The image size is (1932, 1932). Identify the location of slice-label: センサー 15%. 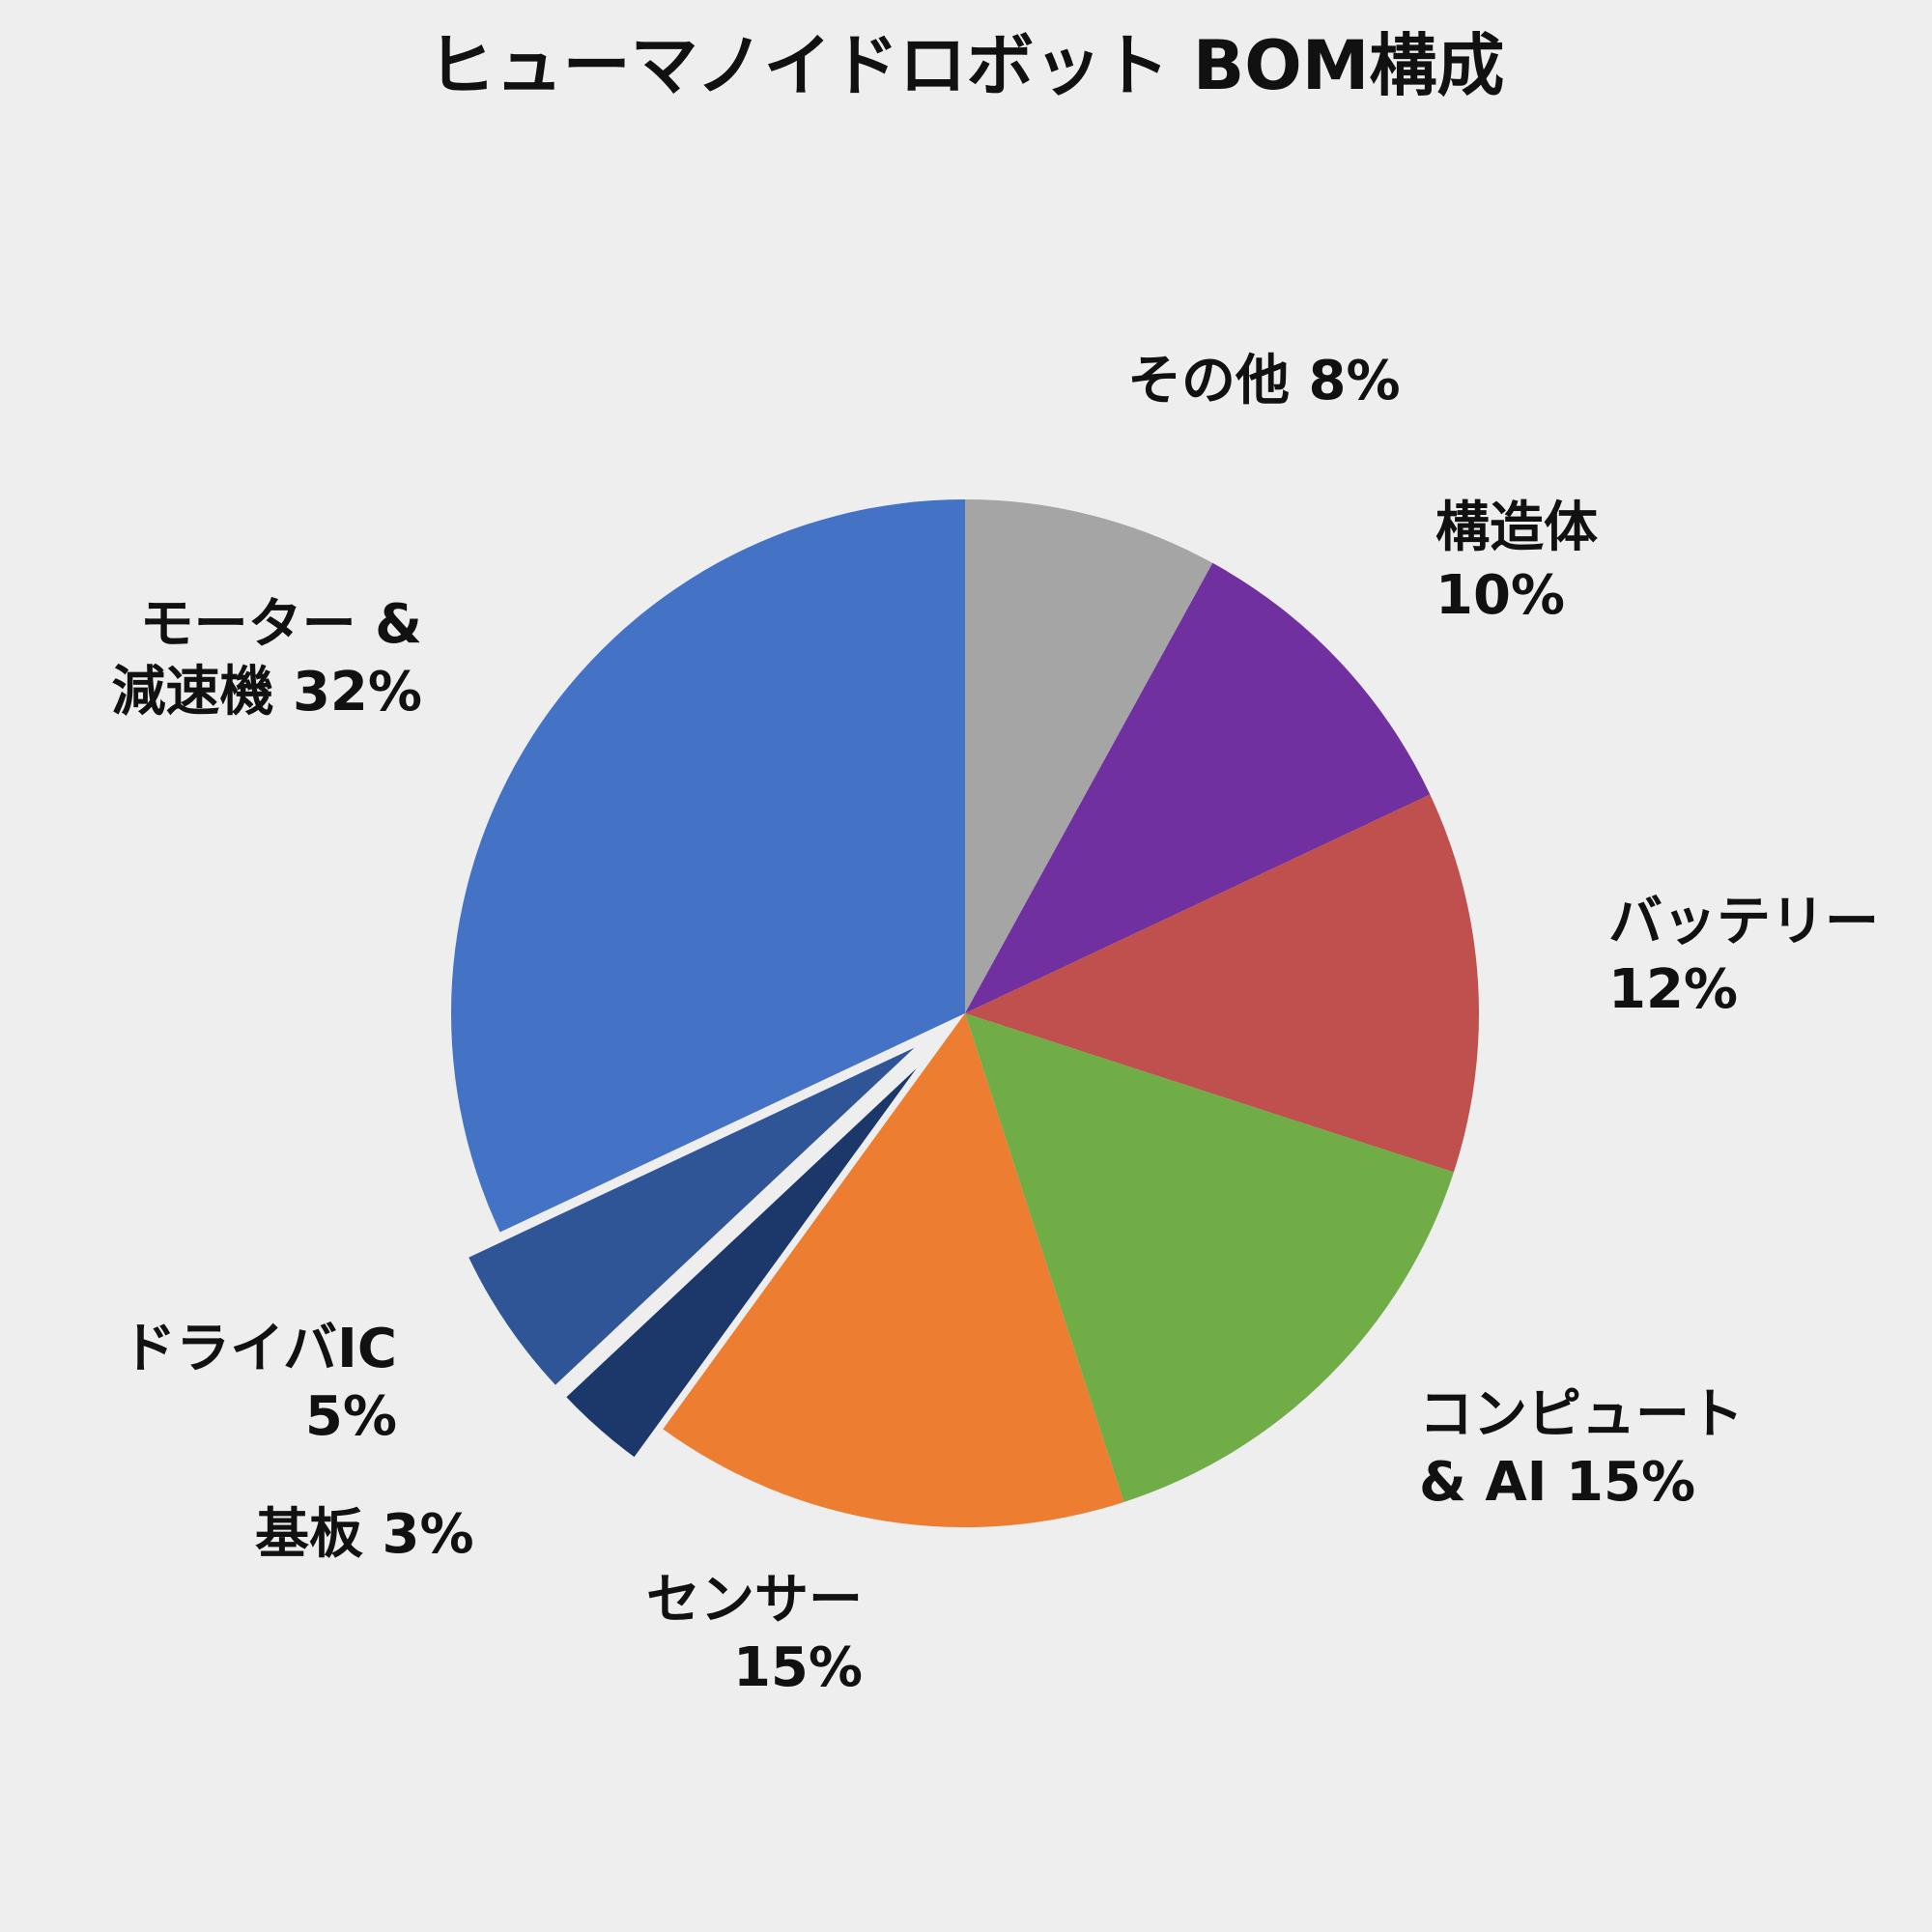
(727, 1634).